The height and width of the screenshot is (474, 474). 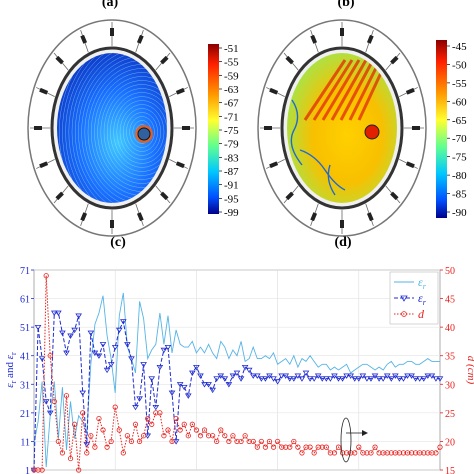 I want to click on right-axis-tick-label: 20, so click(x=450, y=442).